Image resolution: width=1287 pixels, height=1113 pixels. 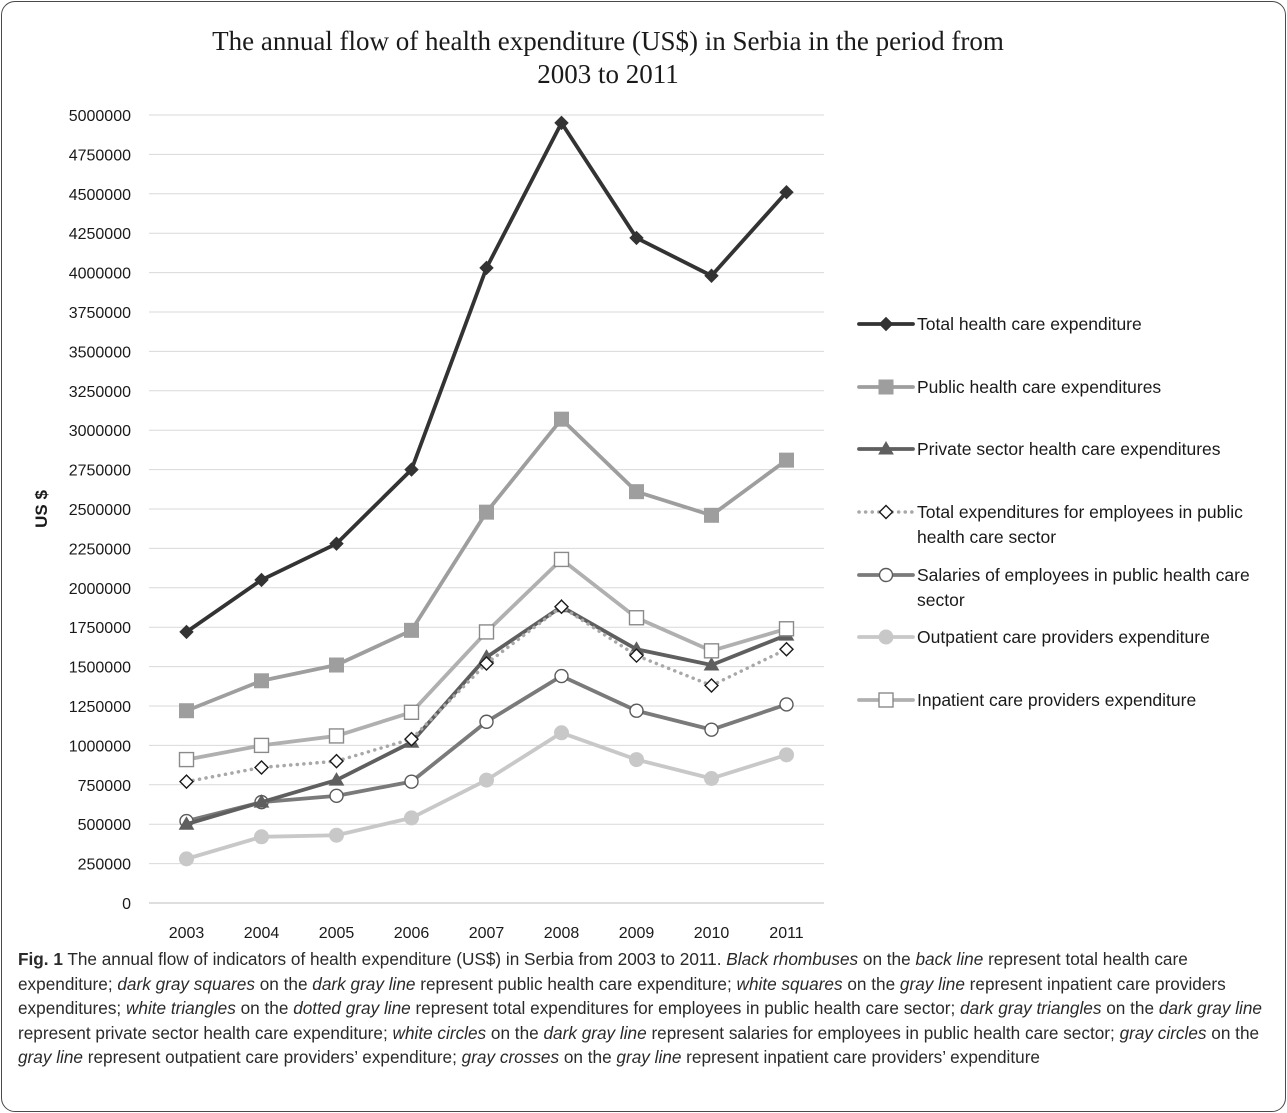 I want to click on x-tick-label: 2006, so click(x=412, y=933).